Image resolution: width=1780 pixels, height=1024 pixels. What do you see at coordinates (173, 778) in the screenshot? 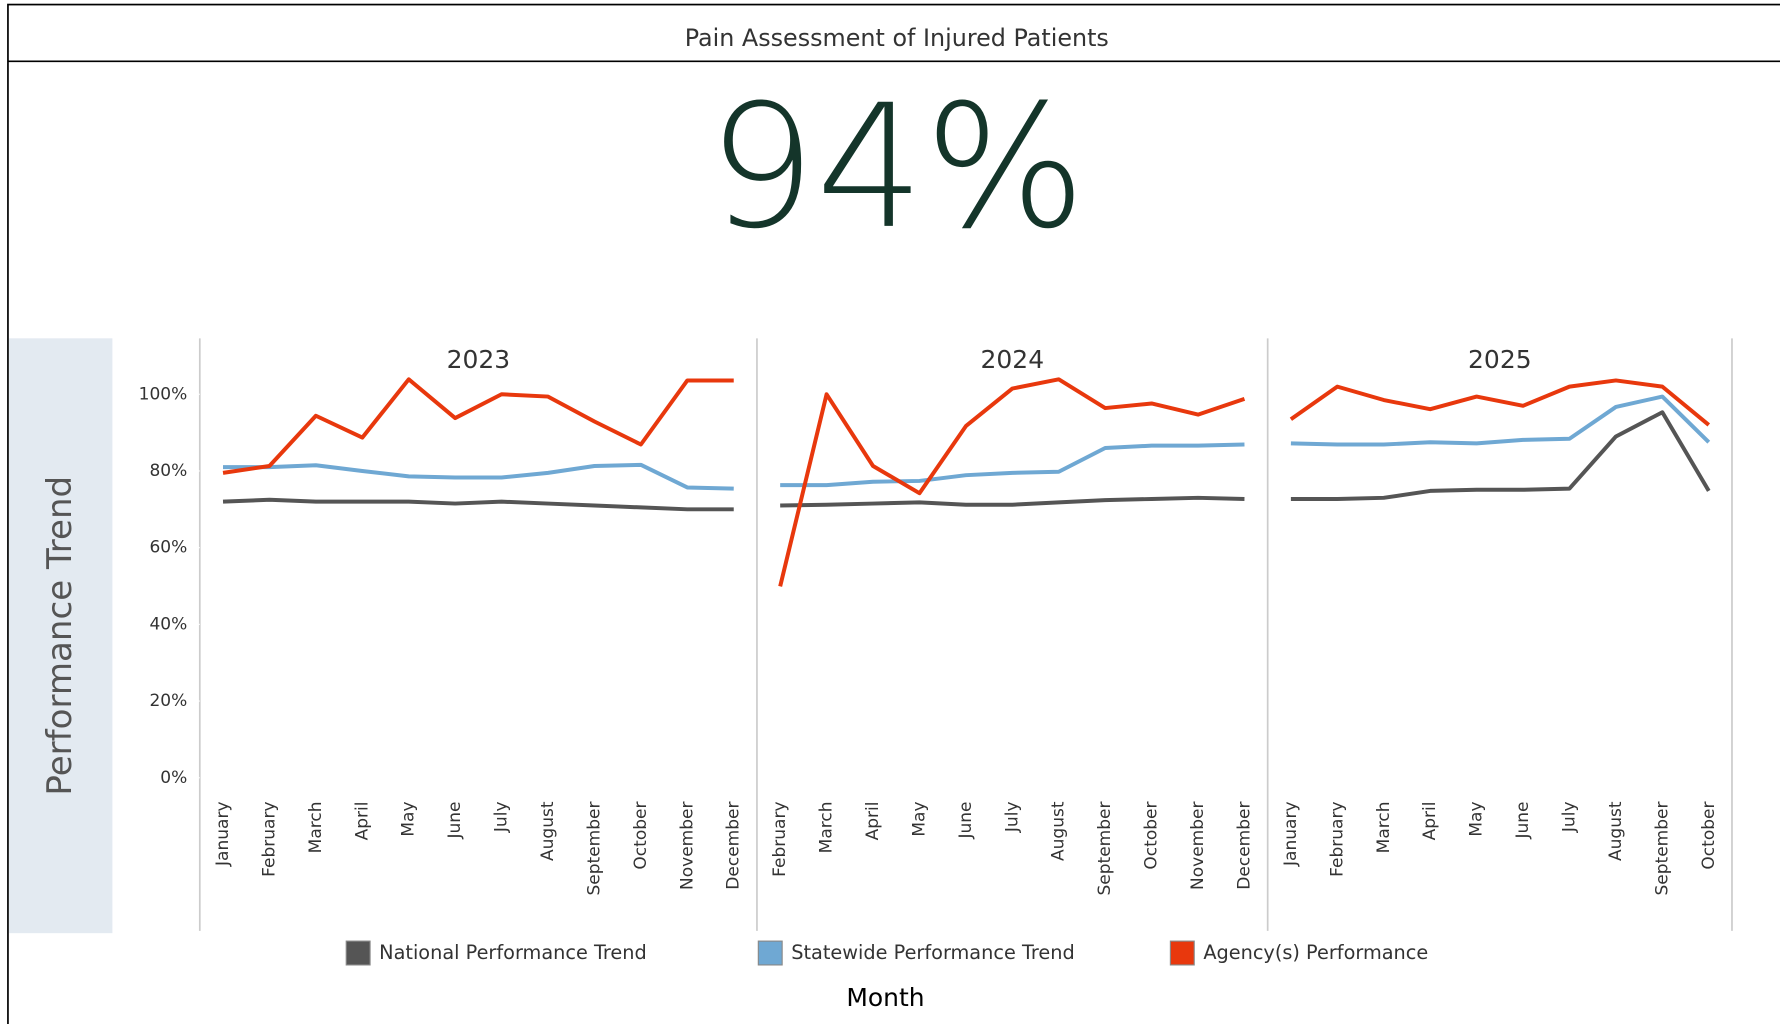
I see `y-tick-label: 0%` at bounding box center [173, 778].